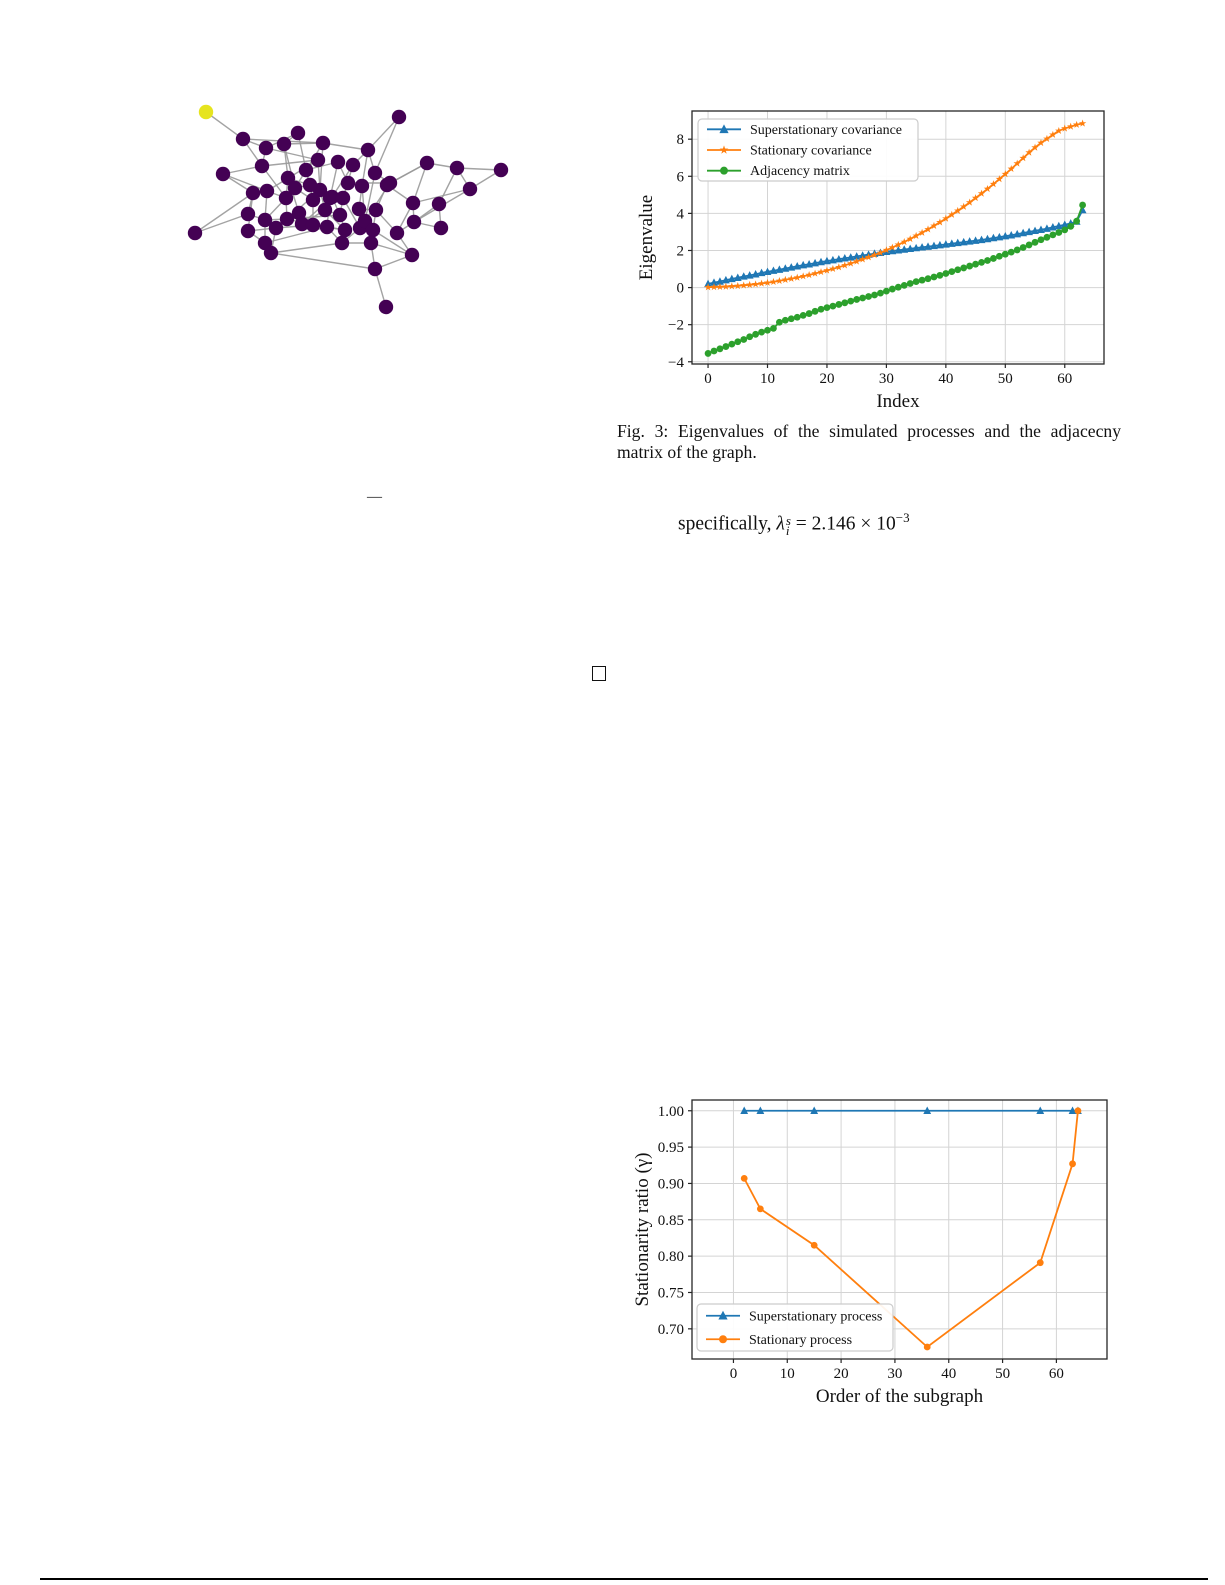  Describe the element at coordinates (671, 1148) in the screenshot. I see `y-tick-label: 0.95` at that location.